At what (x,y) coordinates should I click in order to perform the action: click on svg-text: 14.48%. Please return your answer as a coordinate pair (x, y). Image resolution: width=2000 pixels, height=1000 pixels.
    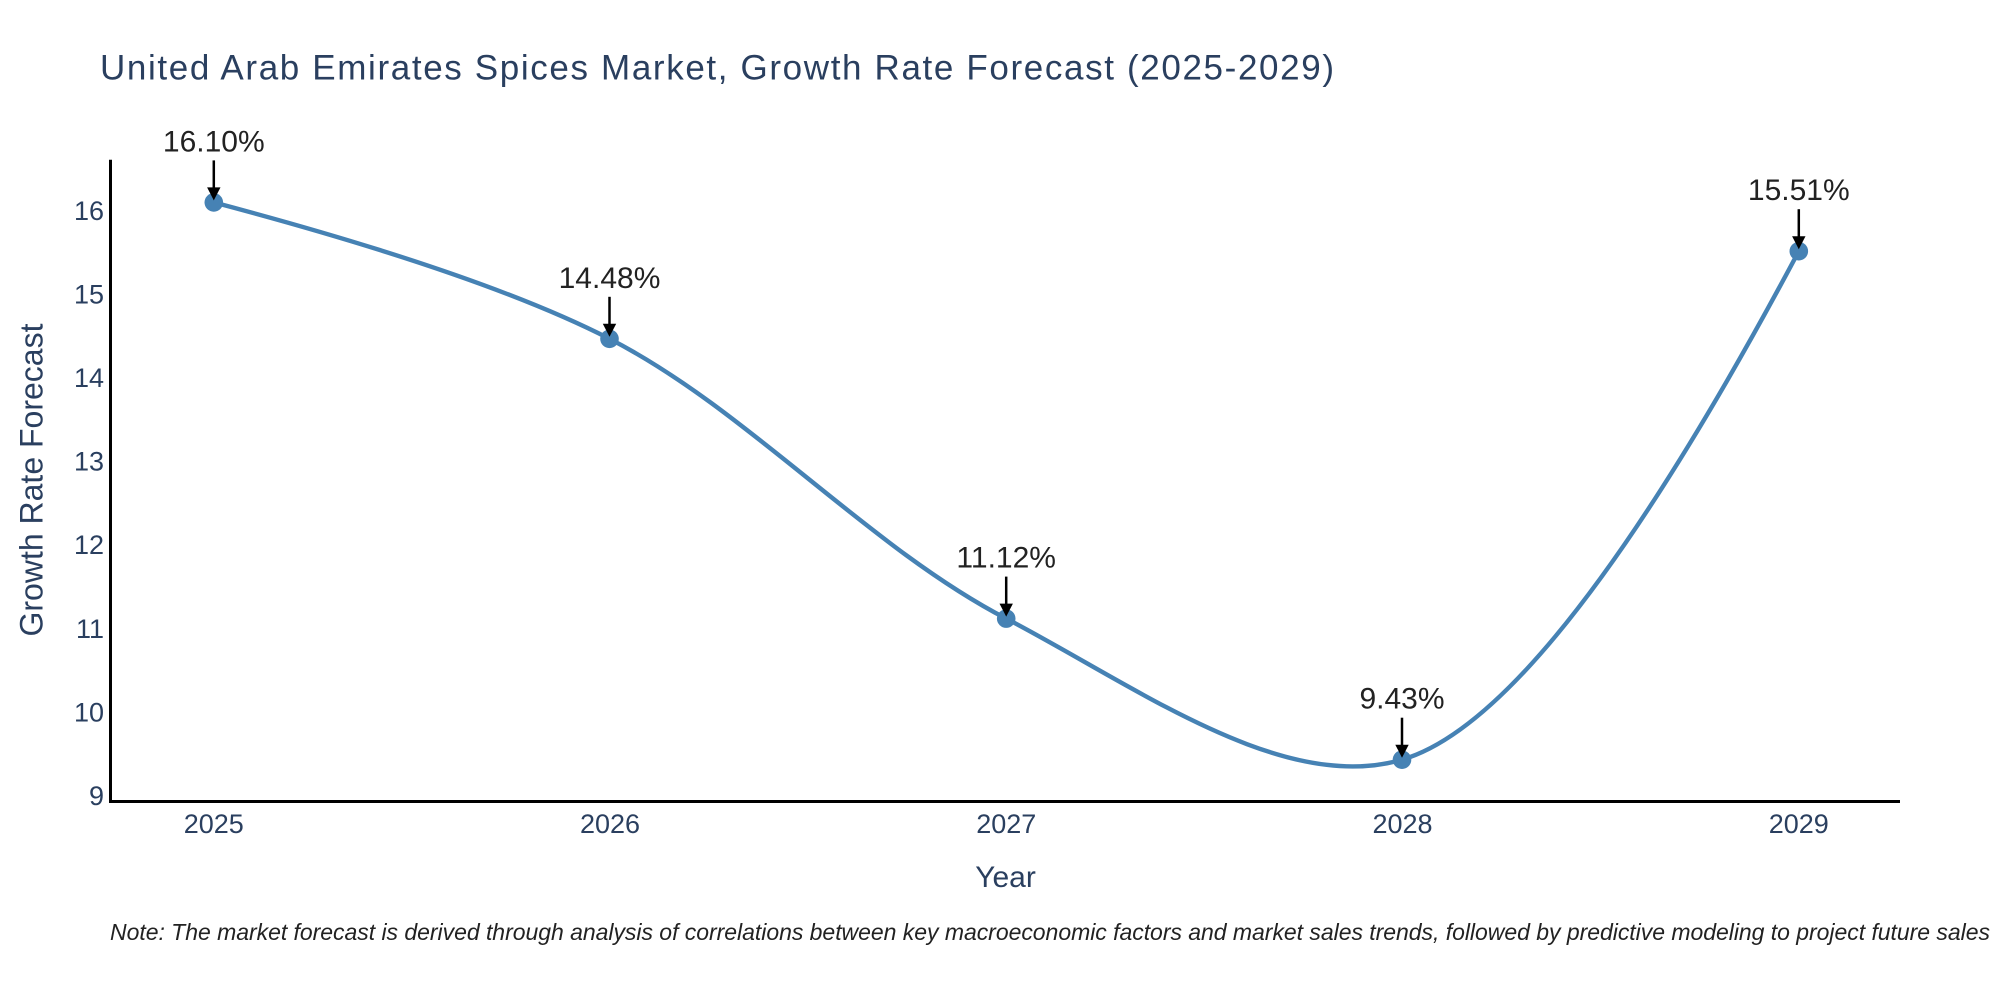
    Looking at the image, I should click on (610, 278).